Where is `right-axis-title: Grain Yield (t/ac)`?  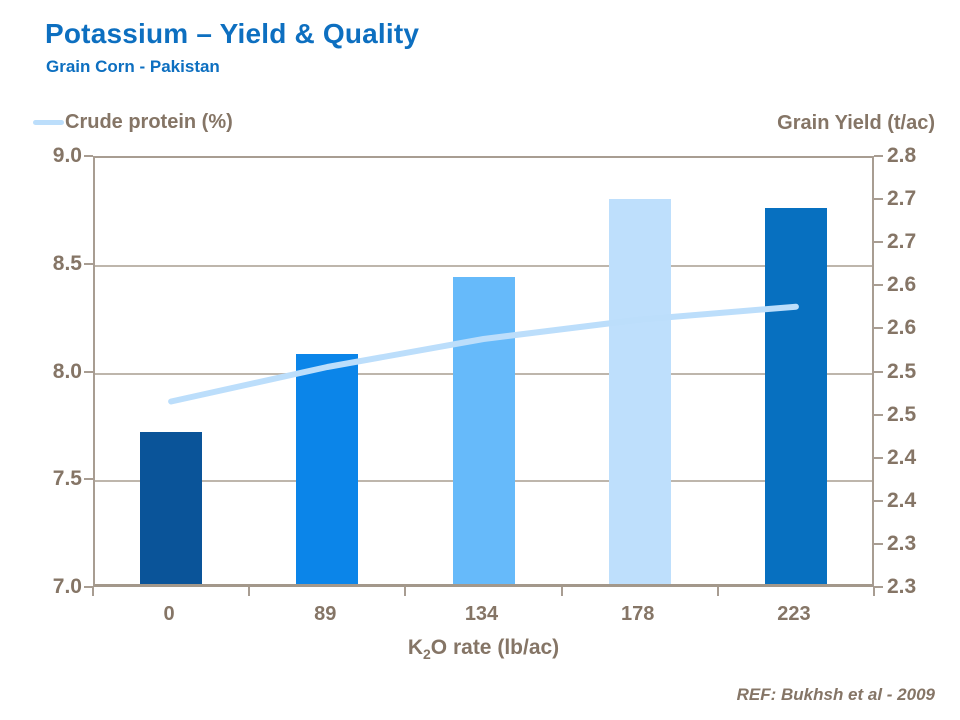 right-axis-title: Grain Yield (t/ac) is located at coordinates (856, 123).